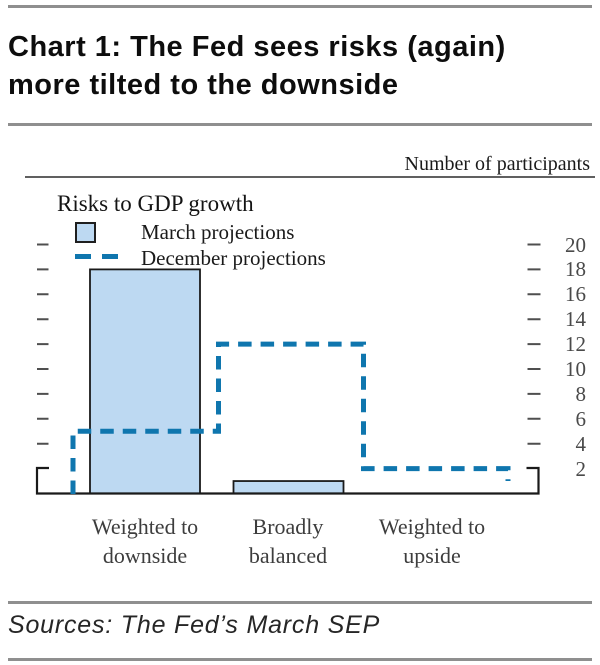  I want to click on title-divider, so click(300, 124).